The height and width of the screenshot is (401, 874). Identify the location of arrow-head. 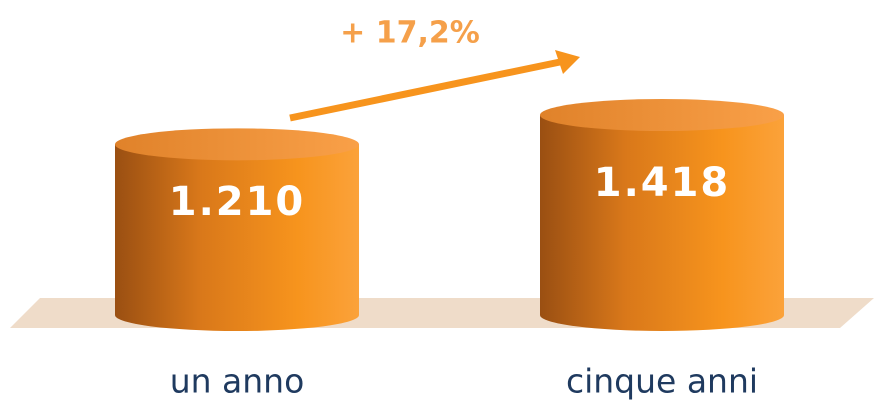
(567, 62).